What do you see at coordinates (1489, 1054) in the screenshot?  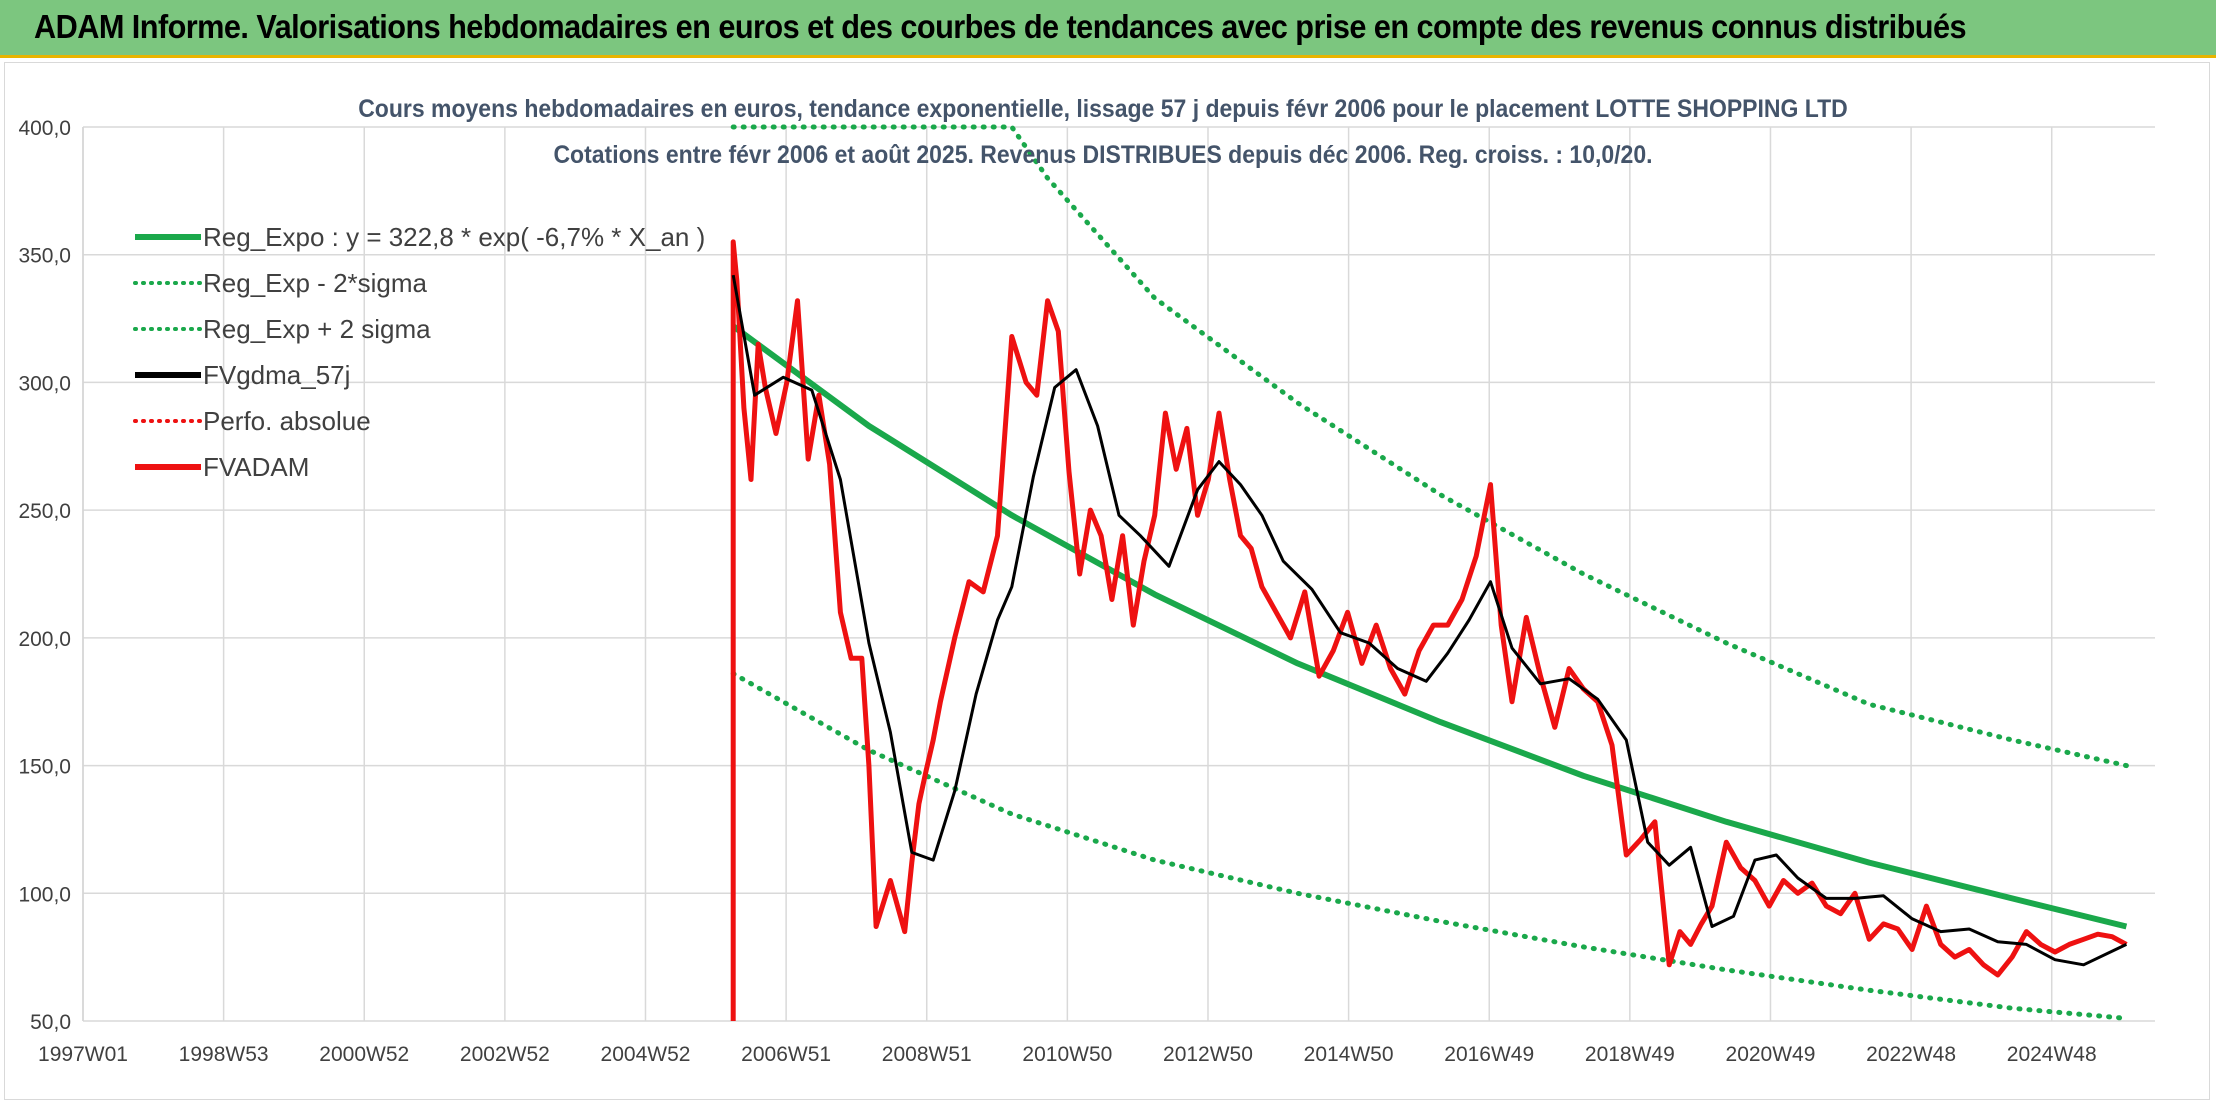 I see `x-tick-label: 2016W49` at bounding box center [1489, 1054].